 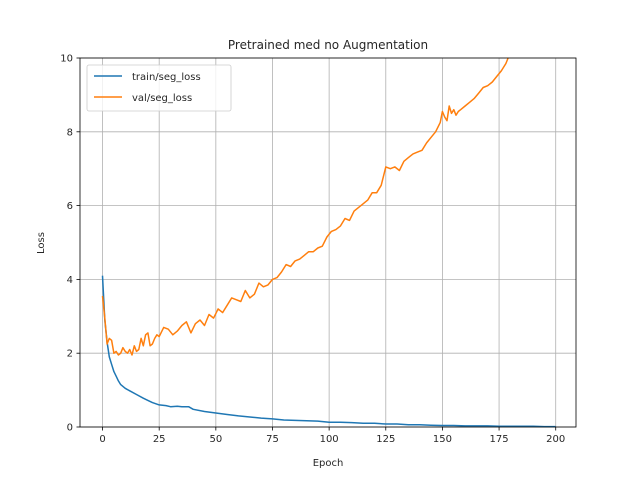 What do you see at coordinates (442, 439) in the screenshot?
I see `x-tick-label: 150` at bounding box center [442, 439].